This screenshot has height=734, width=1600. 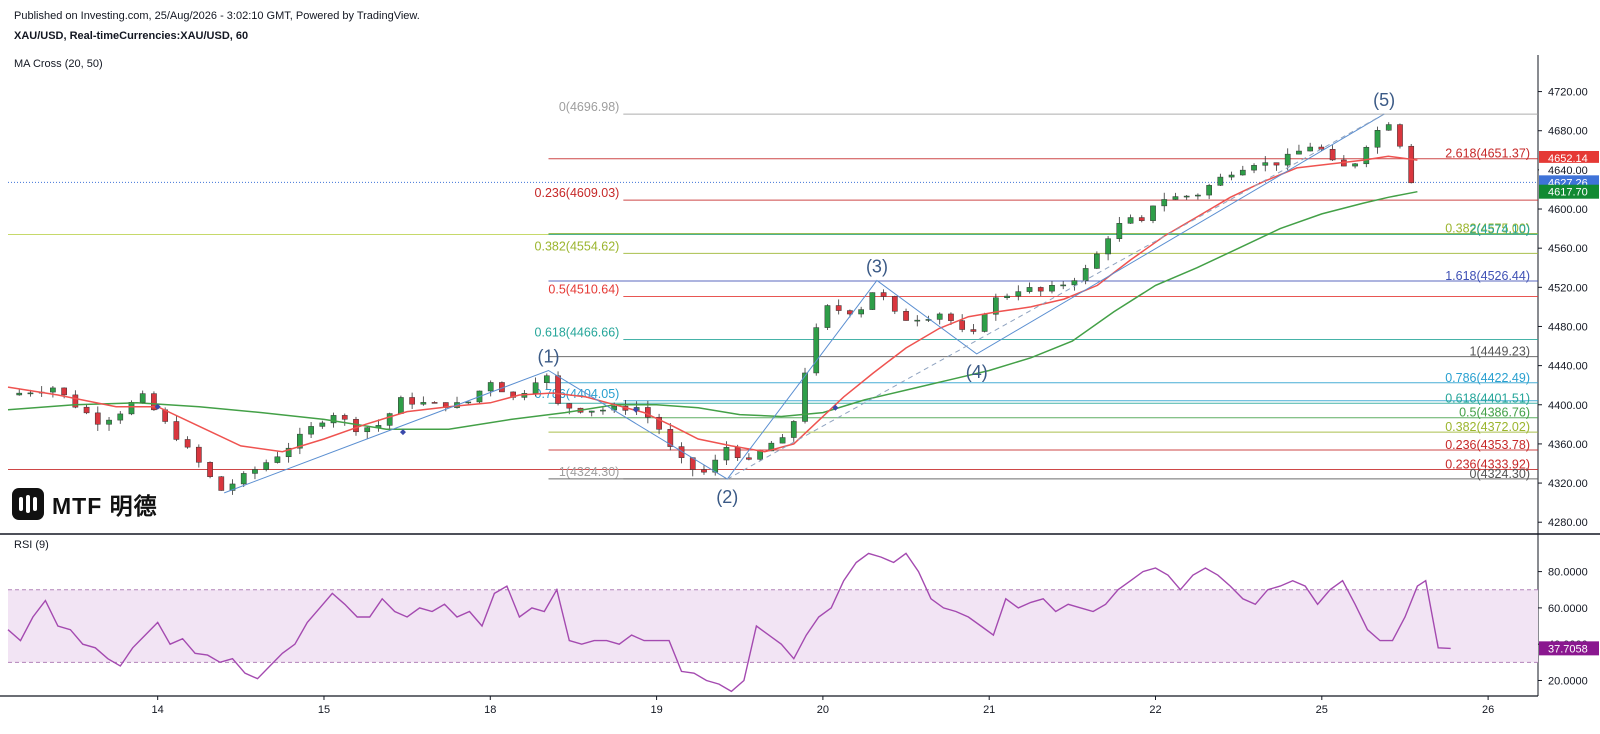 What do you see at coordinates (58, 64) in the screenshot?
I see `ma-cross-label: MA Cross (20, 50)` at bounding box center [58, 64].